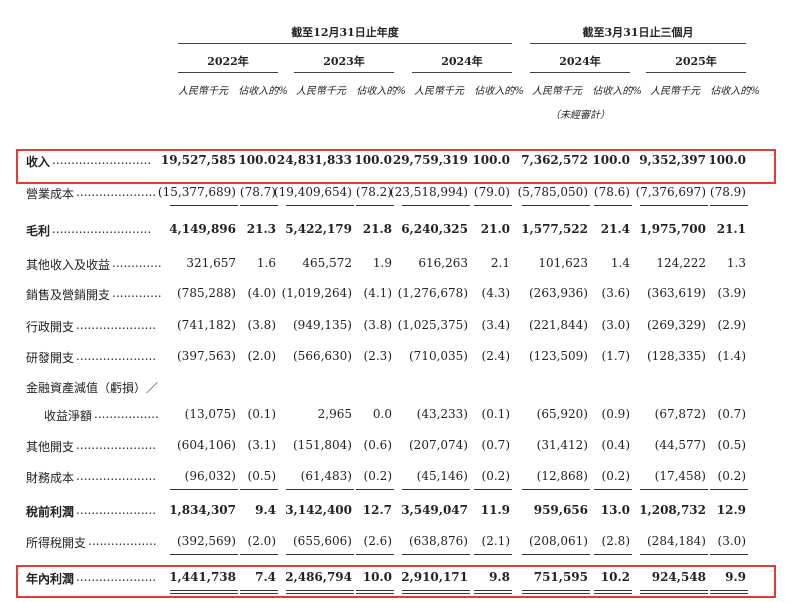 The width and height of the screenshot is (806, 602). I want to click on pct-cell: (1.7), so click(615, 356).